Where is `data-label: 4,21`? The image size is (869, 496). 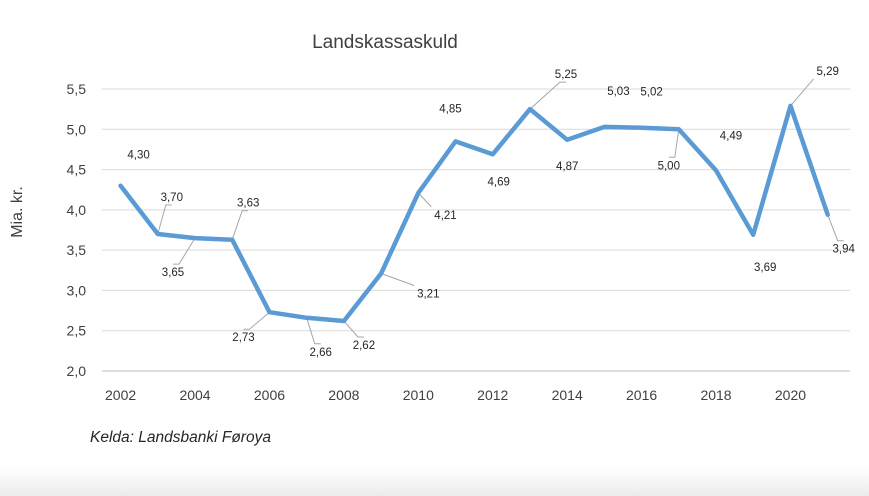
data-label: 4,21 is located at coordinates (445, 216).